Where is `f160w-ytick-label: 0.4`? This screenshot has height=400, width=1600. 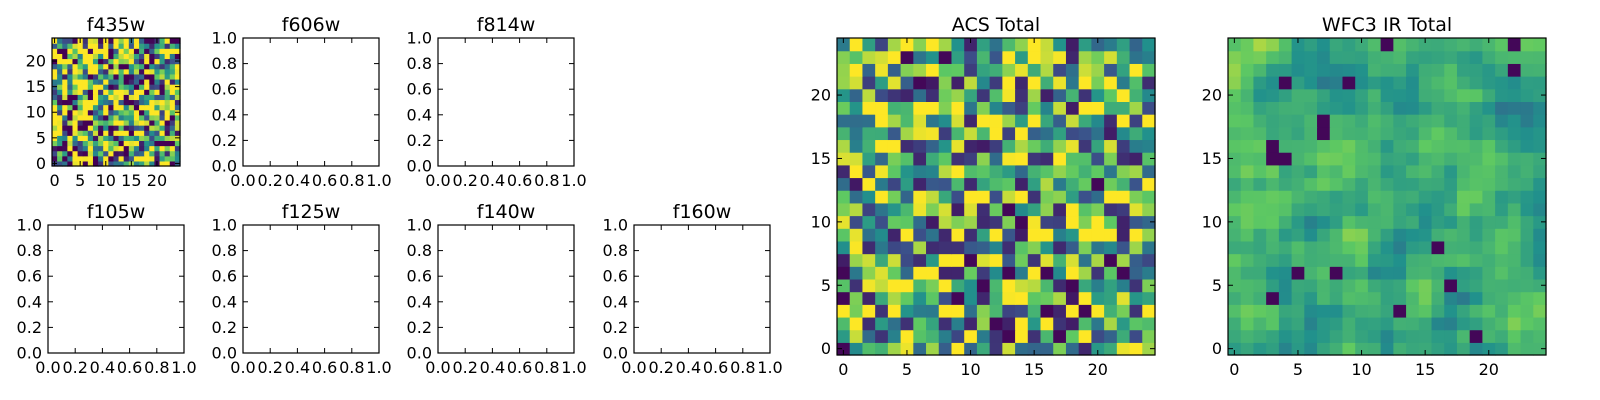 f160w-ytick-label: 0.4 is located at coordinates (615, 301).